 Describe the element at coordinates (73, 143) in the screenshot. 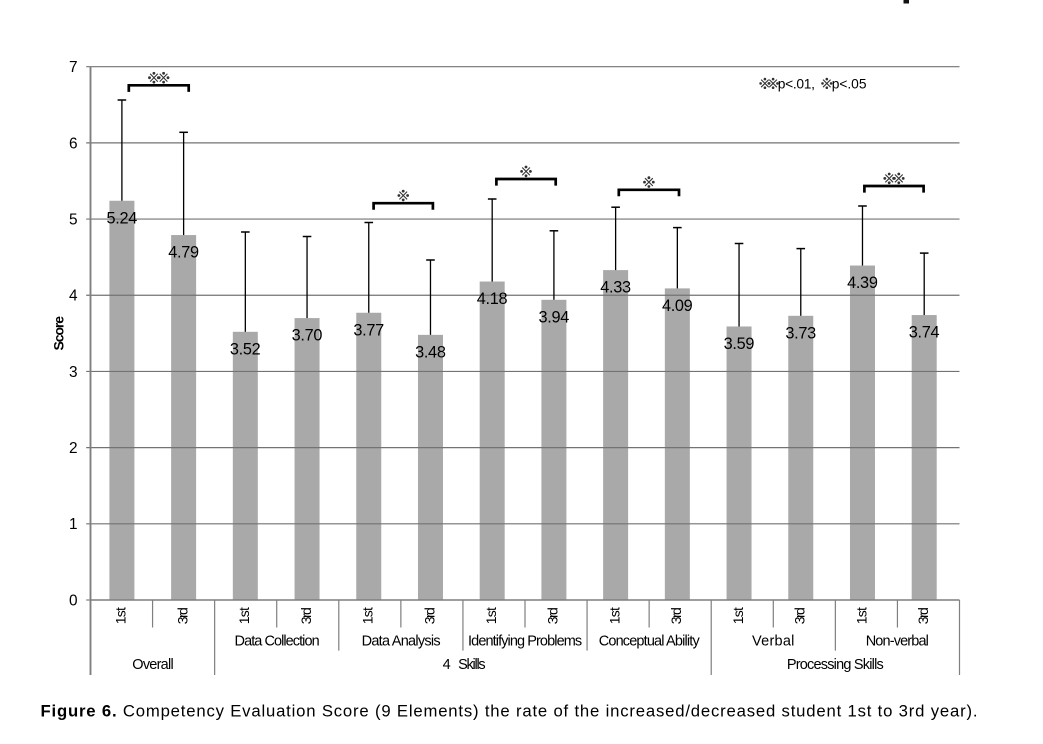

I see `svg-text: 6` at that location.